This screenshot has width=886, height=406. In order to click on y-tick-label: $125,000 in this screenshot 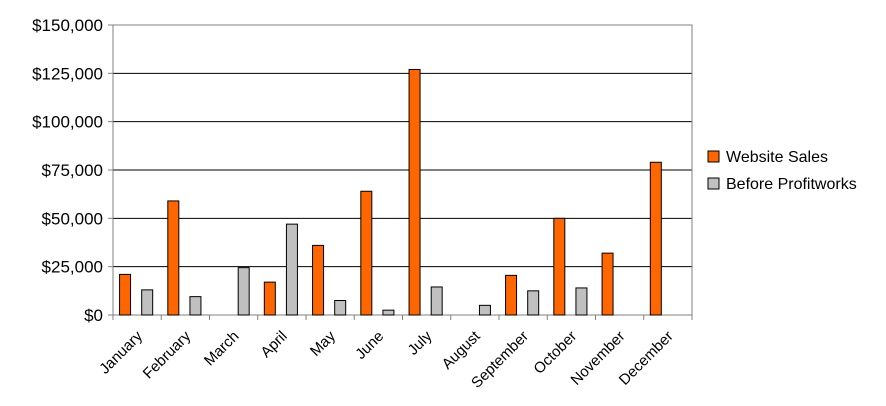, I will do `click(67, 73)`.